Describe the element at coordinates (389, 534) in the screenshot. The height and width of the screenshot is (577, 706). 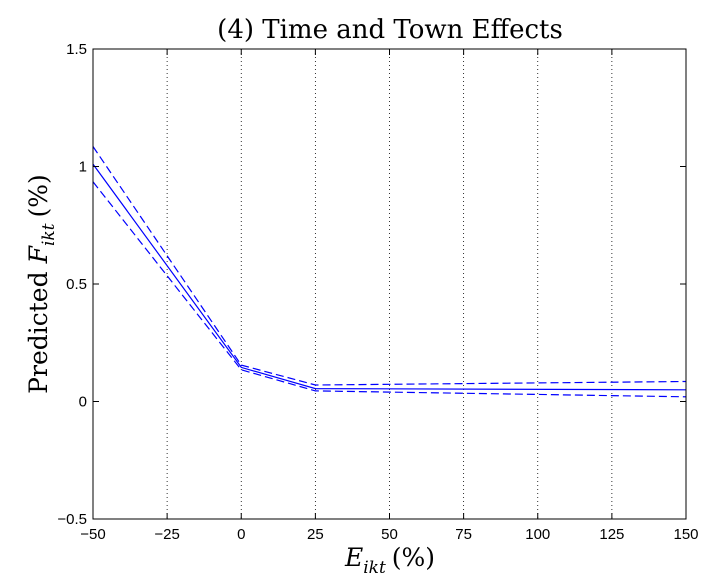
I see `x-tick-label: 50` at that location.